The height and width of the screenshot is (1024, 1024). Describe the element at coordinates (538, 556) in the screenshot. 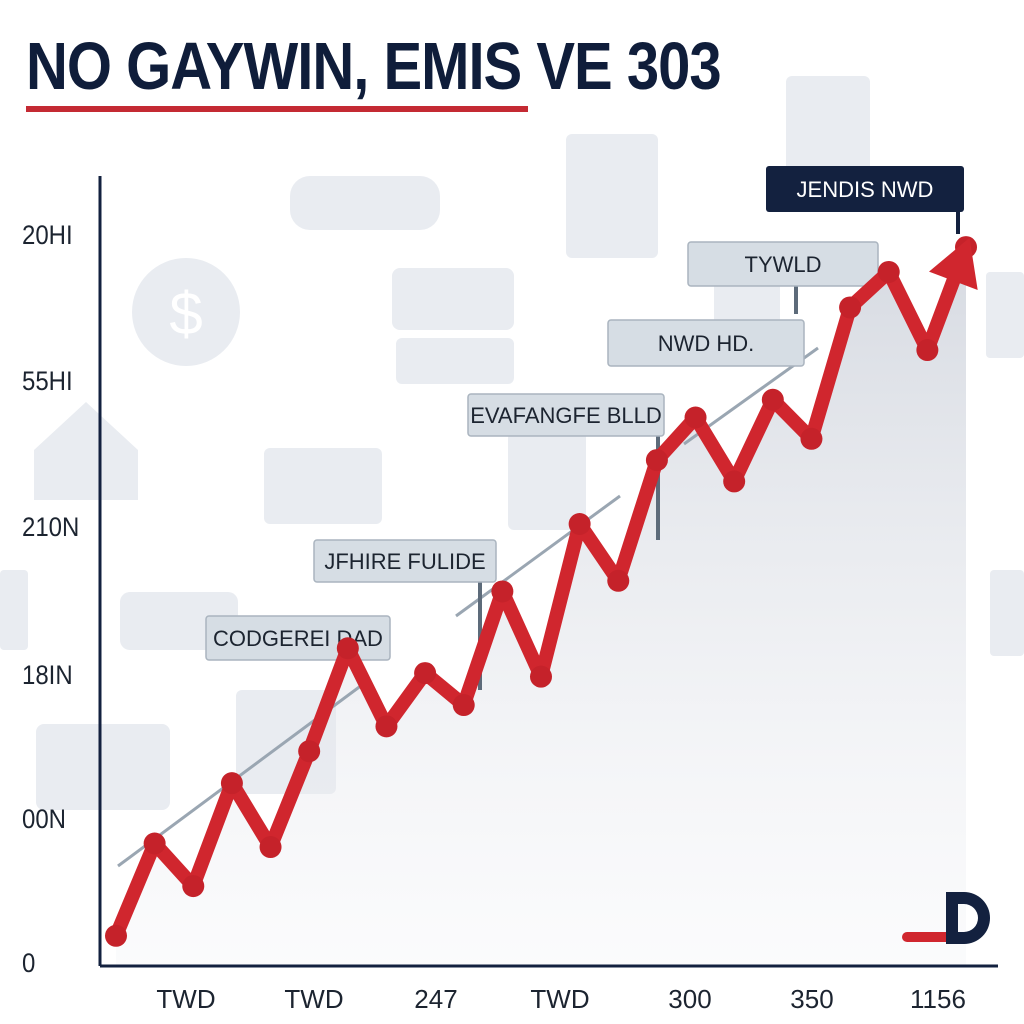

I see `trend-line` at that location.